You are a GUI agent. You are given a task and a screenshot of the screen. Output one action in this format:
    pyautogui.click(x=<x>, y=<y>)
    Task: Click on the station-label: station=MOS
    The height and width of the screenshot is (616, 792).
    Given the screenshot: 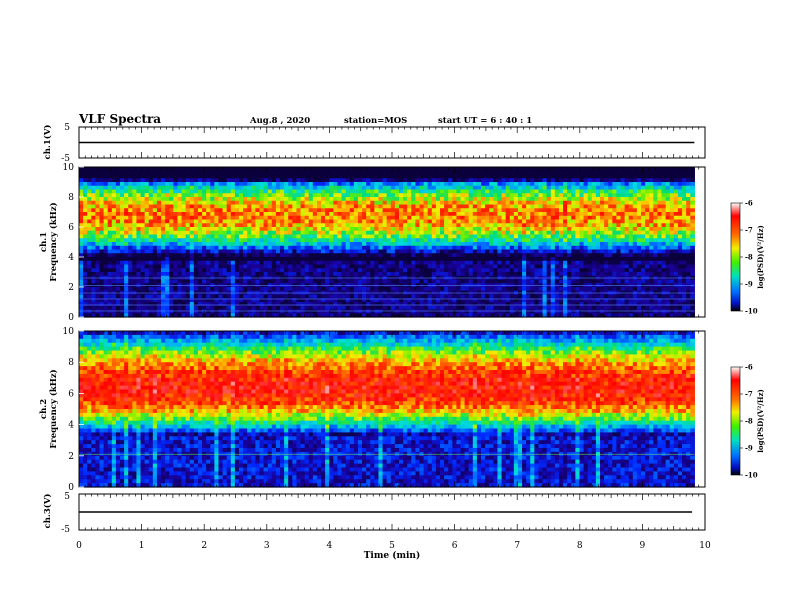 What is the action you would take?
    pyautogui.click(x=375, y=121)
    